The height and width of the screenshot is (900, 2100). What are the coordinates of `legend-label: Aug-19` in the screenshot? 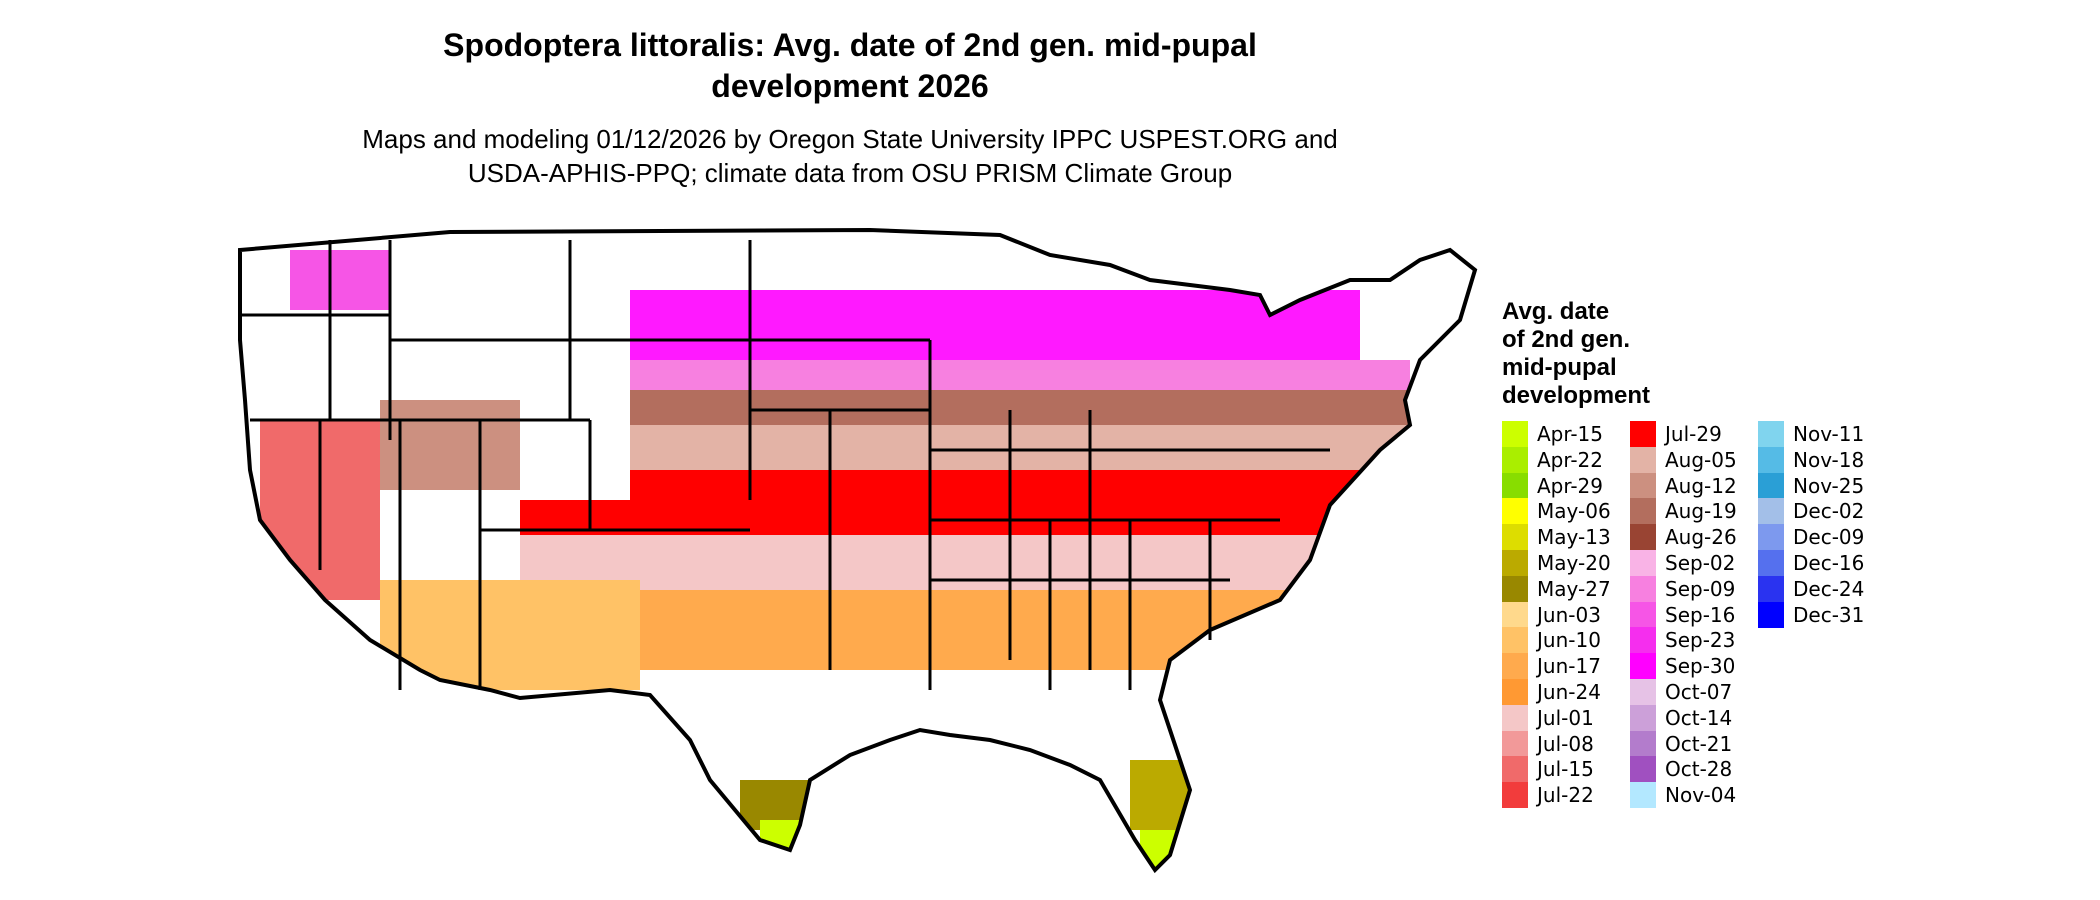 It's located at (1701, 511).